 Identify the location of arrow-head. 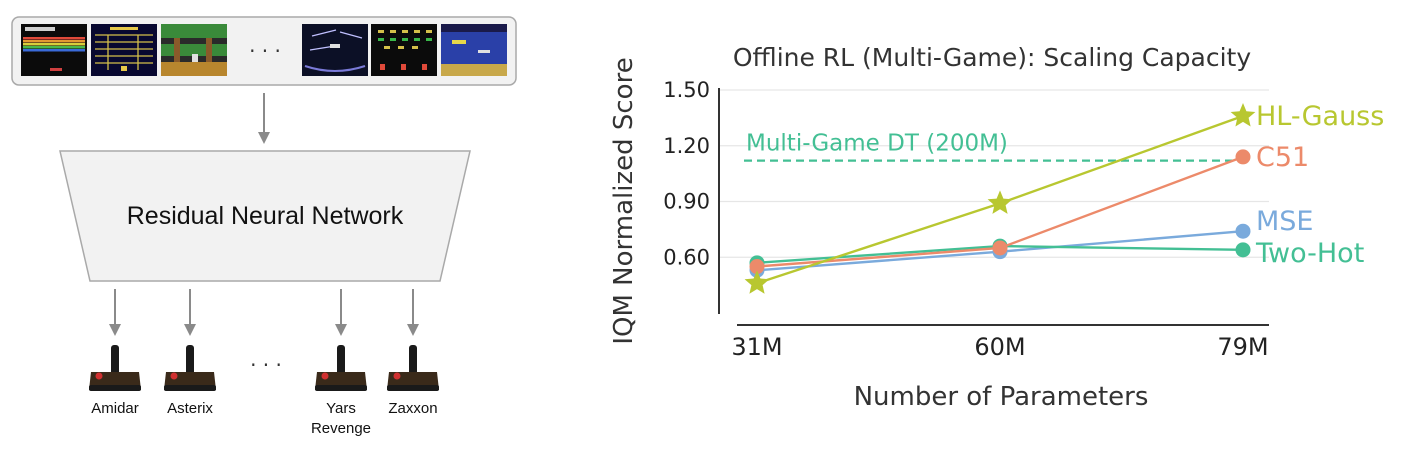
(264, 138).